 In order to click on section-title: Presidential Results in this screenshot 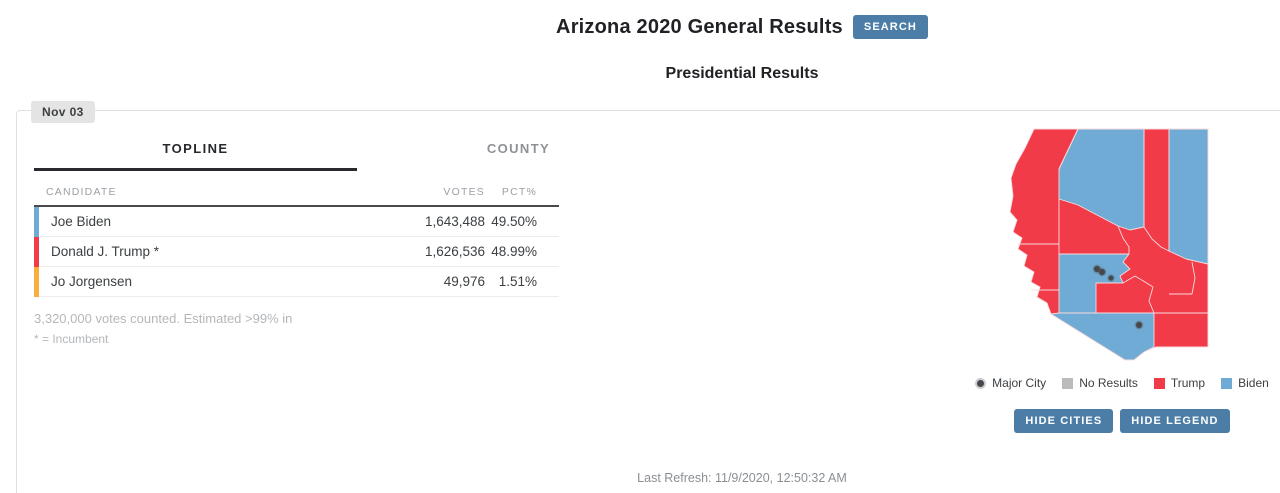, I will do `click(742, 73)`.